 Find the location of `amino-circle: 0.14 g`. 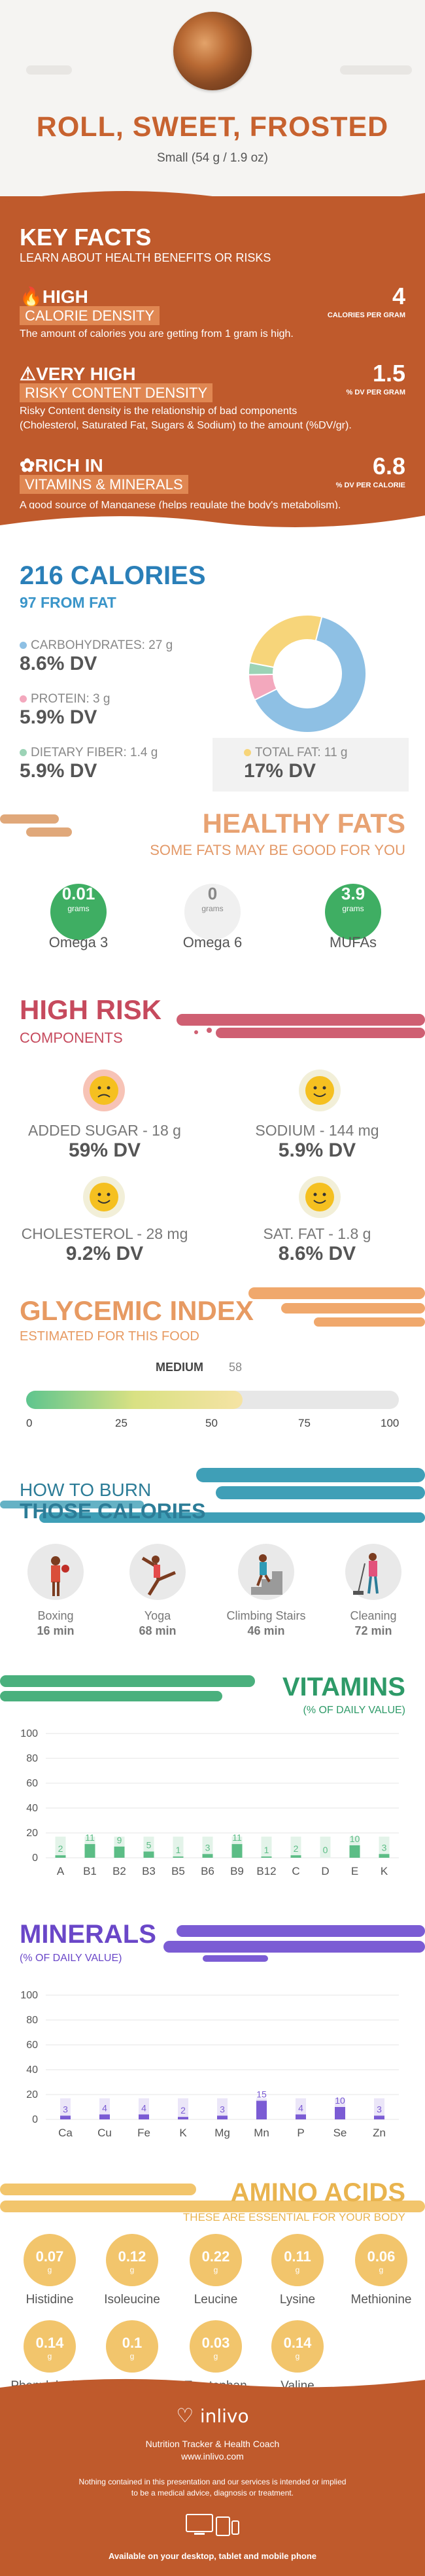

amino-circle: 0.14 g is located at coordinates (297, 2346).